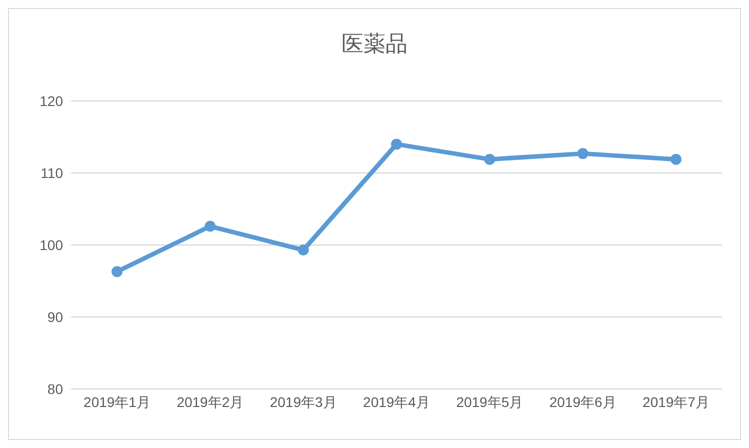 Image resolution: width=749 pixels, height=448 pixels. Describe the element at coordinates (55, 316) in the screenshot. I see `y-tick-label: 90` at that location.